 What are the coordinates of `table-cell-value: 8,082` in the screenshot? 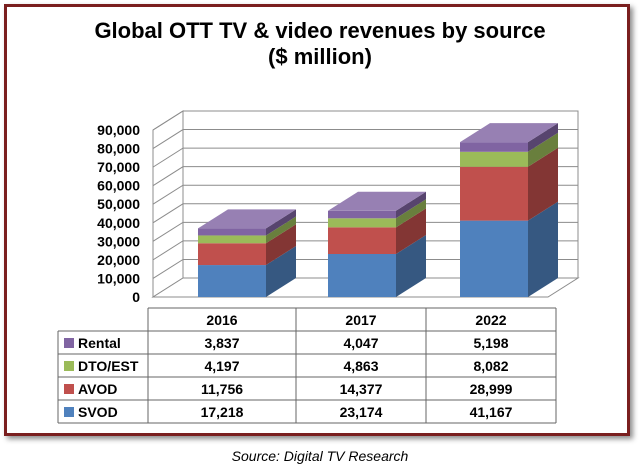 It's located at (490, 366).